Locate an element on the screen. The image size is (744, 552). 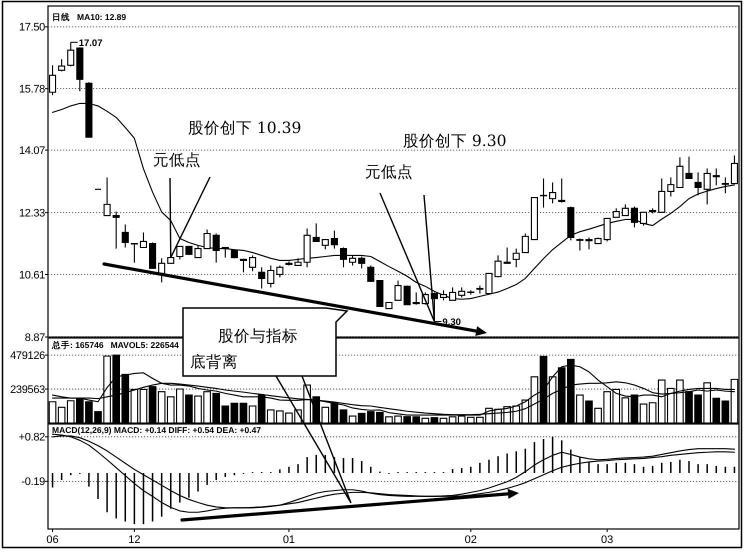
x-tick-label: 12 is located at coordinates (134, 540).